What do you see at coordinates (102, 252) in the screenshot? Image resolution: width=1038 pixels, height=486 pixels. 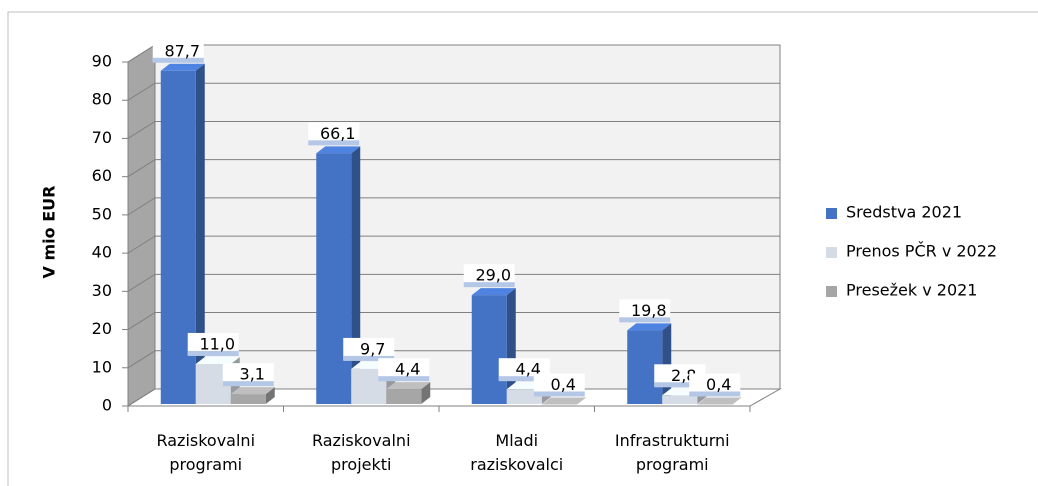 I see `y-tick-label: 40` at bounding box center [102, 252].